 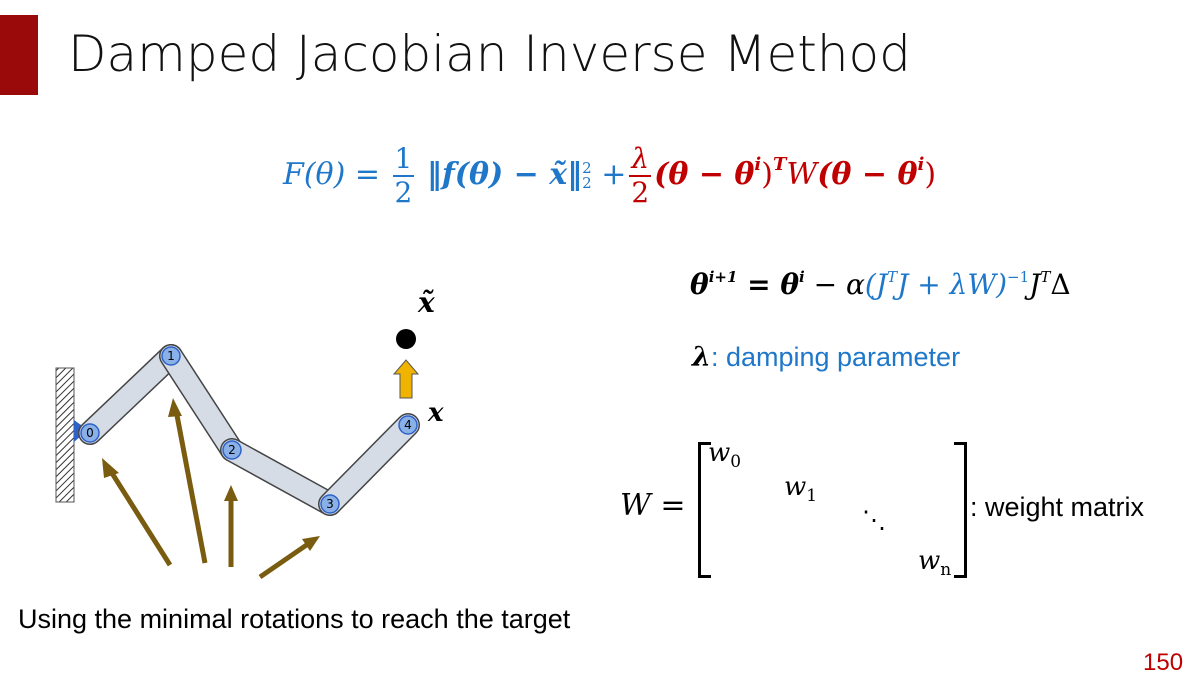 What do you see at coordinates (768, 284) in the screenshot?
I see `update-eq: = θ` at bounding box center [768, 284].